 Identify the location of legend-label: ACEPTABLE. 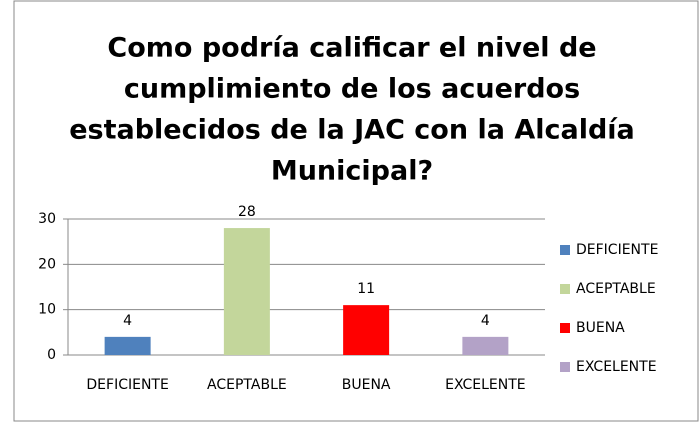
(616, 289).